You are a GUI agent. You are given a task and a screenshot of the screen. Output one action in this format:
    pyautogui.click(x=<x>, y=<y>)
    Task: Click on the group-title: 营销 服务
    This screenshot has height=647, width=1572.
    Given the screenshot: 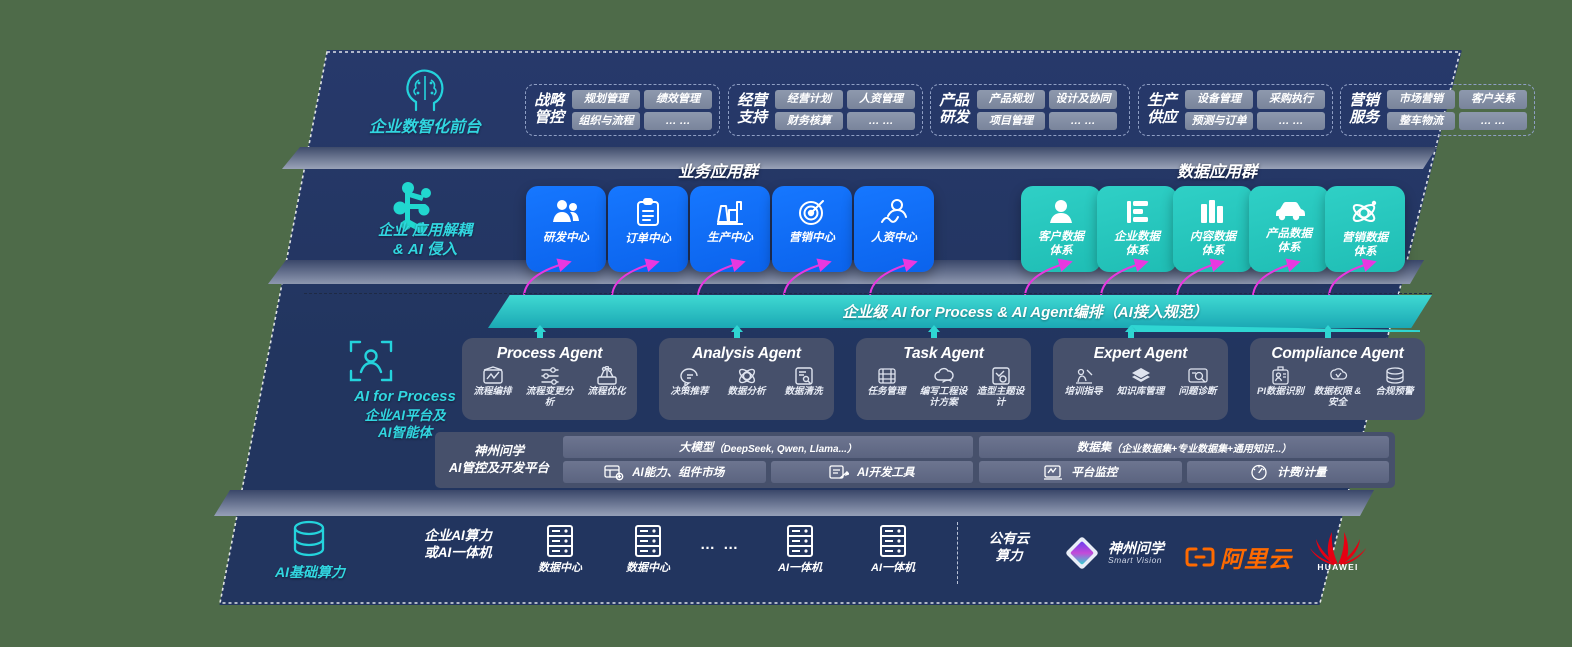 What is the action you would take?
    pyautogui.click(x=1364, y=109)
    